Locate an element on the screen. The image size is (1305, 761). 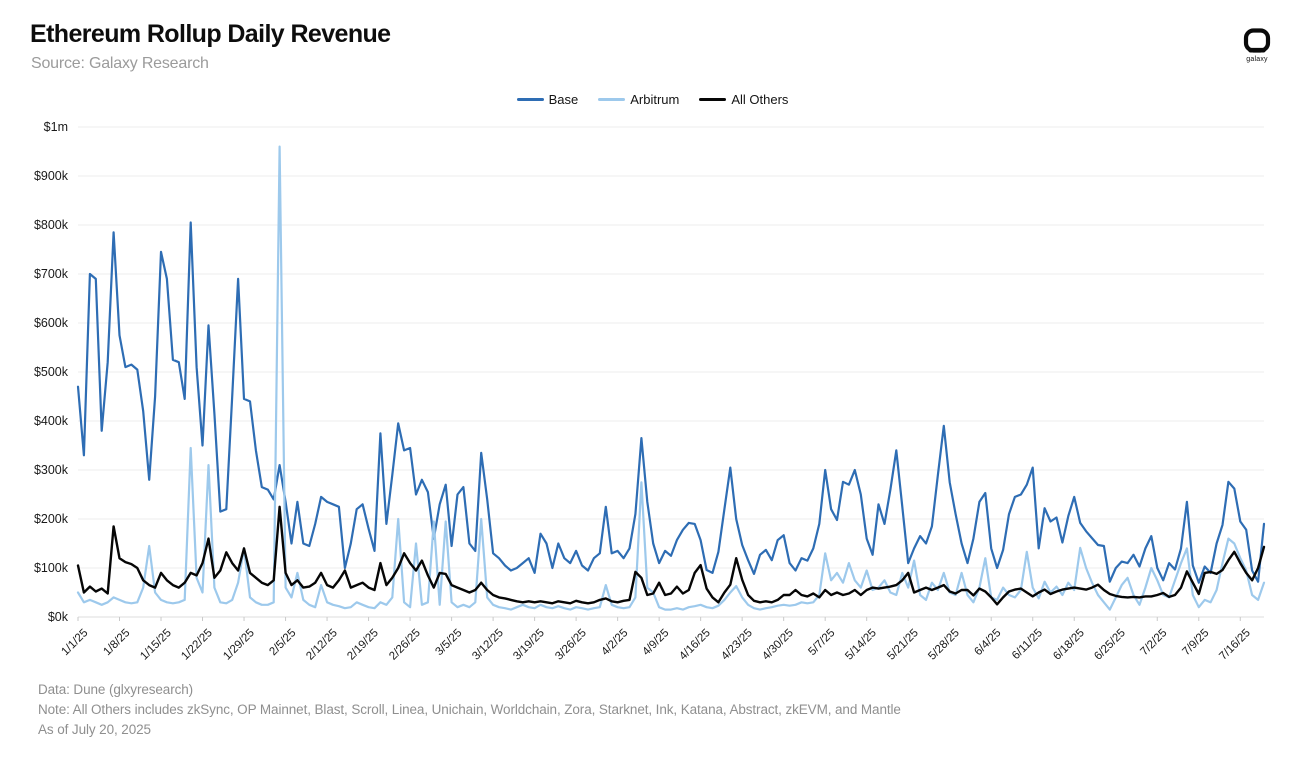
legend-item-all-others: All Others is located at coordinates (743, 99).